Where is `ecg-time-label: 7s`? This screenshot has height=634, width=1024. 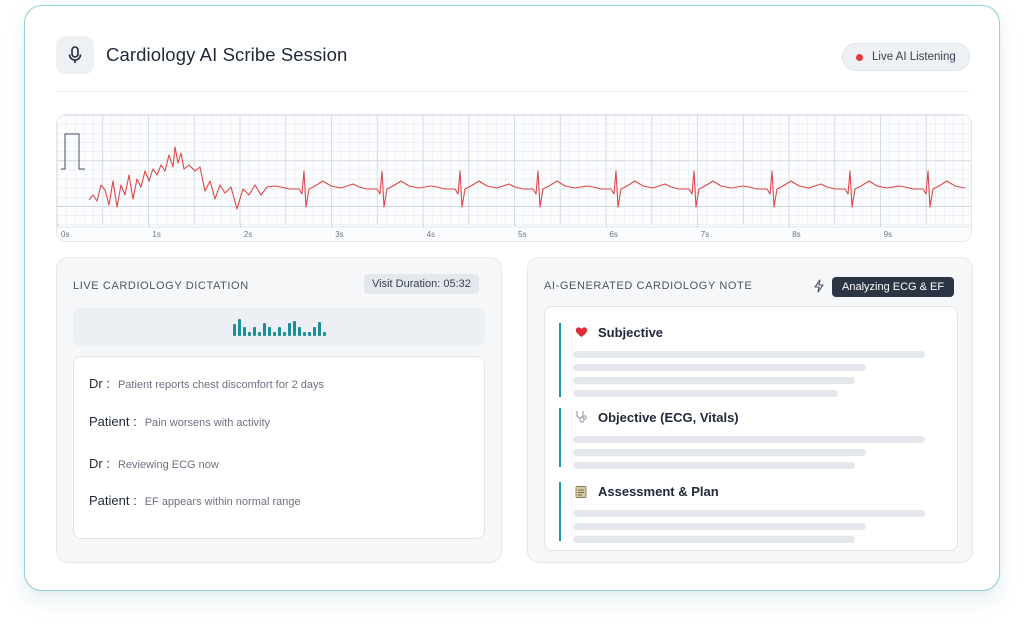 ecg-time-label: 7s is located at coordinates (705, 234).